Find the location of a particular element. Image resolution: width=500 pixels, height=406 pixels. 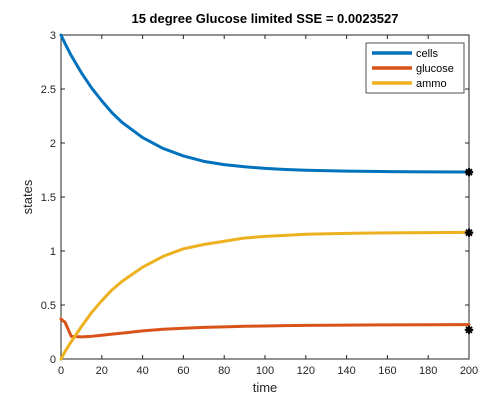

y-tick-label: 3 is located at coordinates (53, 36).